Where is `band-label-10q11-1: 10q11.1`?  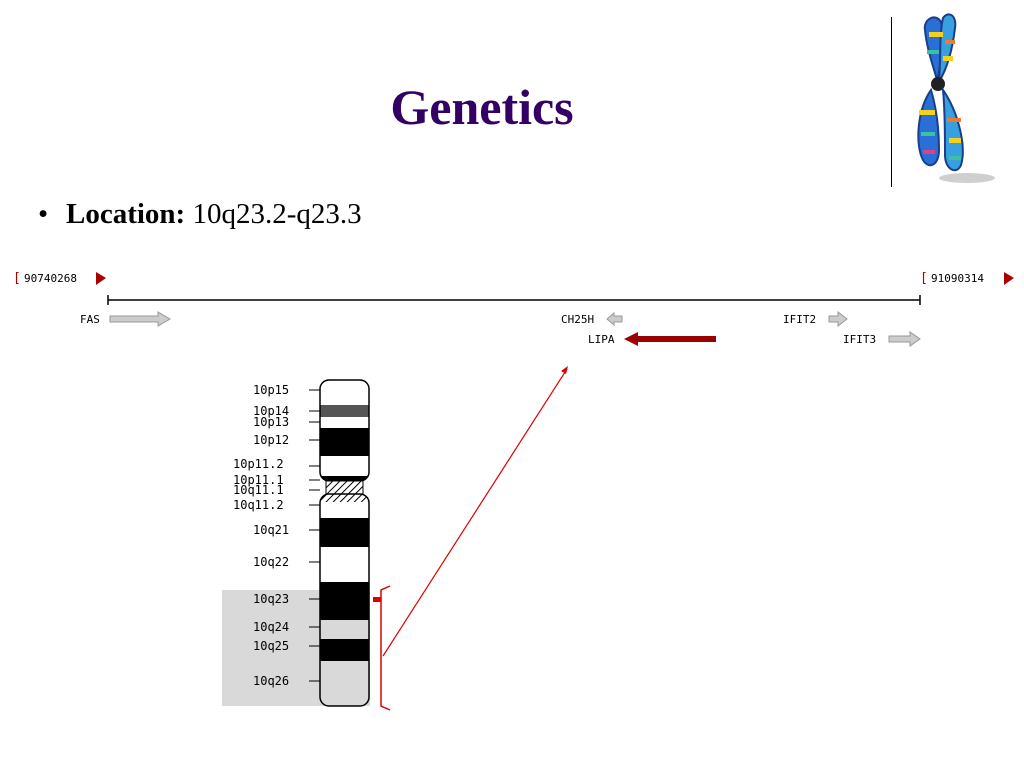 band-label-10q11-1: 10q11.1 is located at coordinates (258, 490).